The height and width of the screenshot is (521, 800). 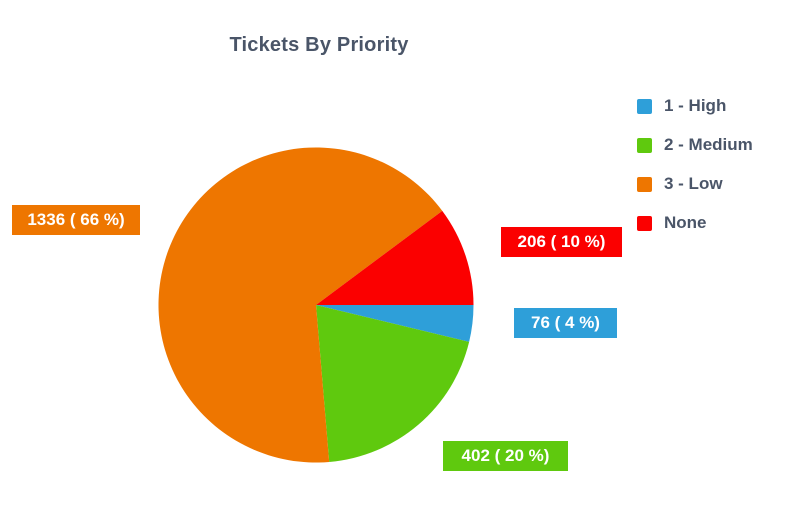 I want to click on pie-slice-none, so click(x=395, y=257).